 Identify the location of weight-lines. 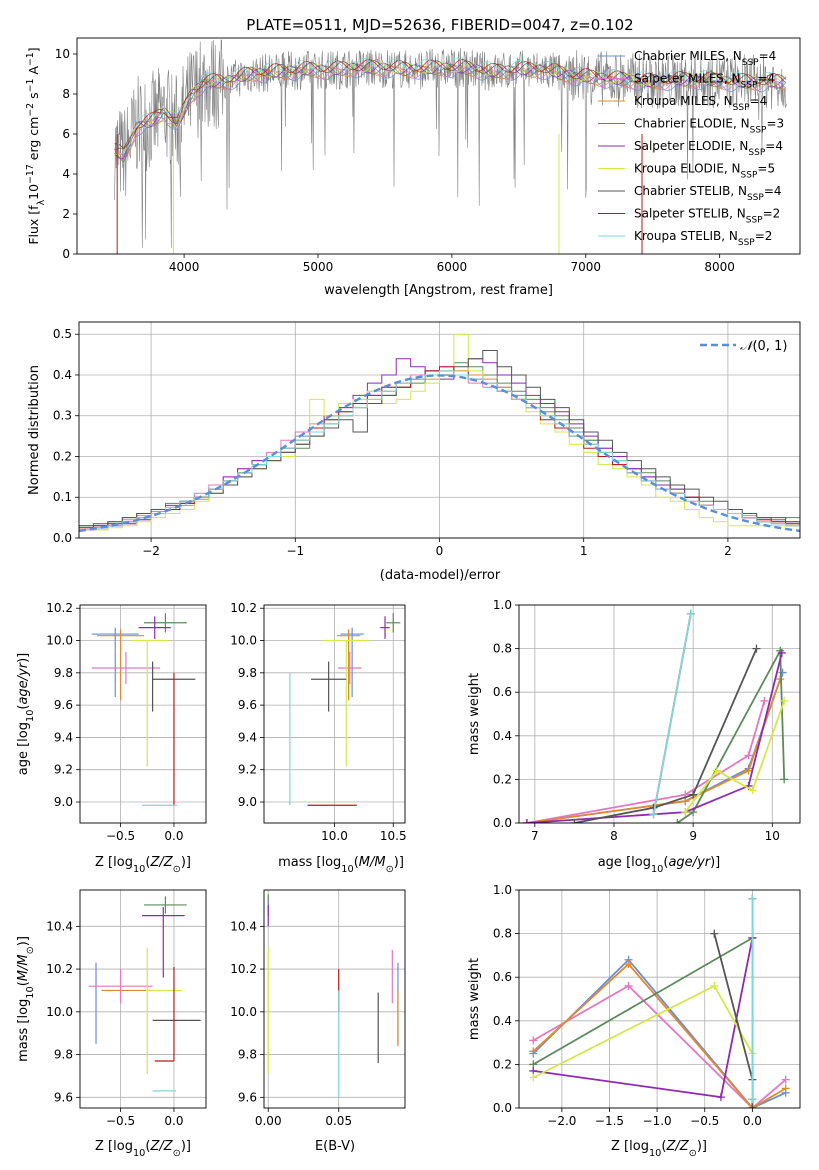
(655, 716).